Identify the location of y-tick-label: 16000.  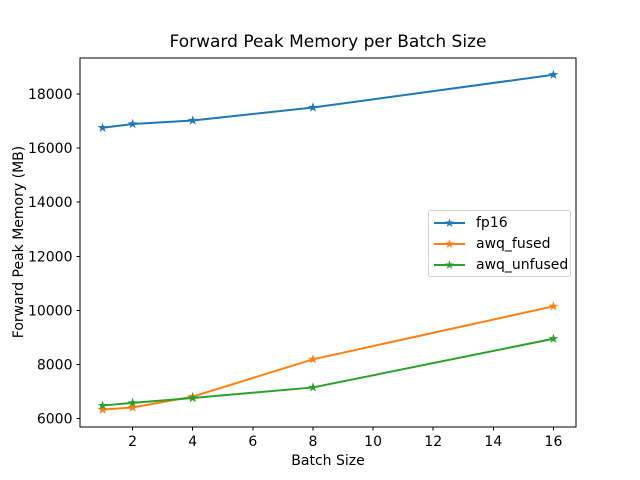
(50, 149).